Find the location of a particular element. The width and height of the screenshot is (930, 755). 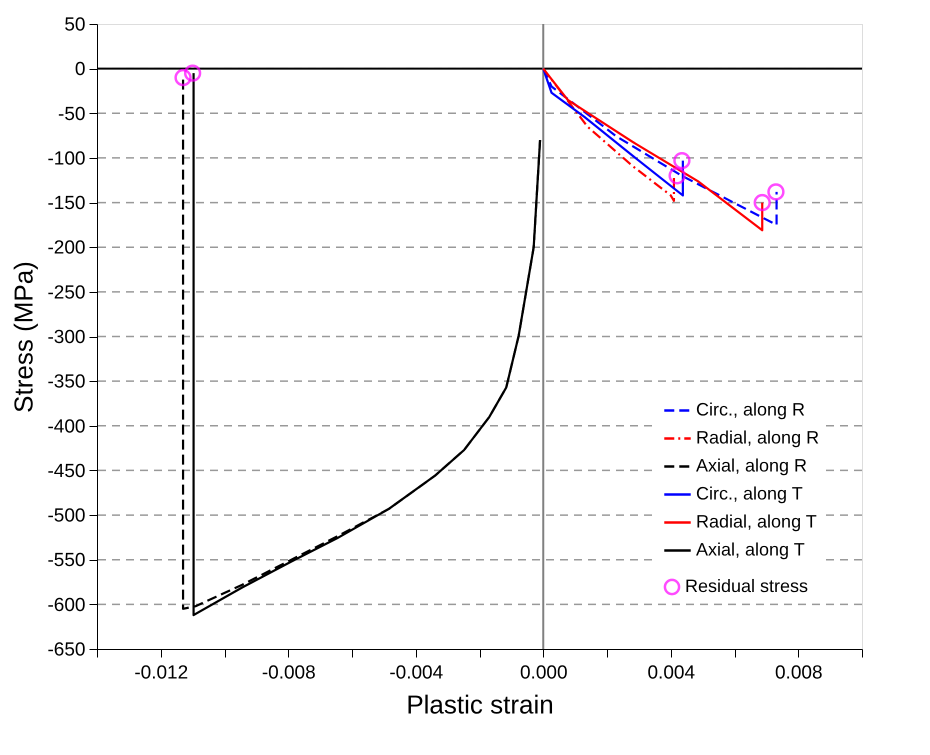

x-tick-label: -0.012 is located at coordinates (161, 673).